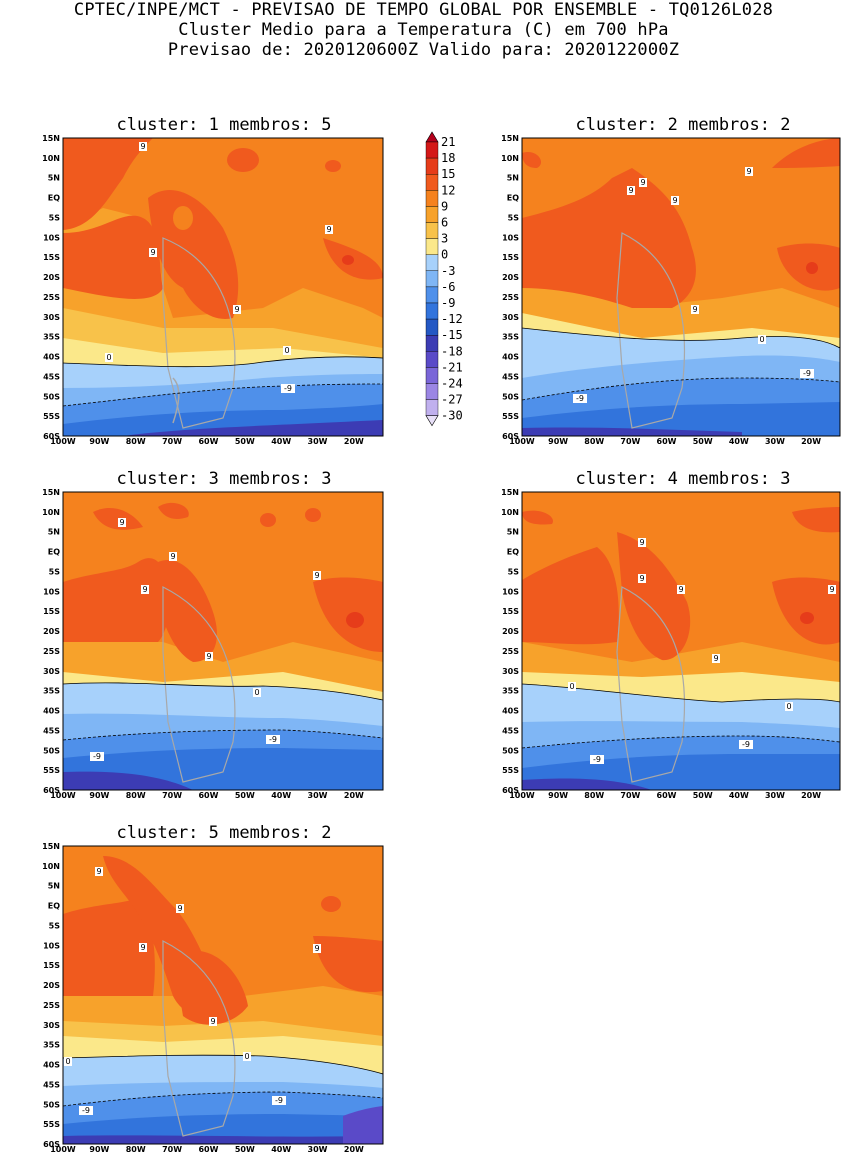 The image size is (847, 1157). What do you see at coordinates (510, 376) in the screenshot?
I see `lat-tick-label: 45S` at bounding box center [510, 376].